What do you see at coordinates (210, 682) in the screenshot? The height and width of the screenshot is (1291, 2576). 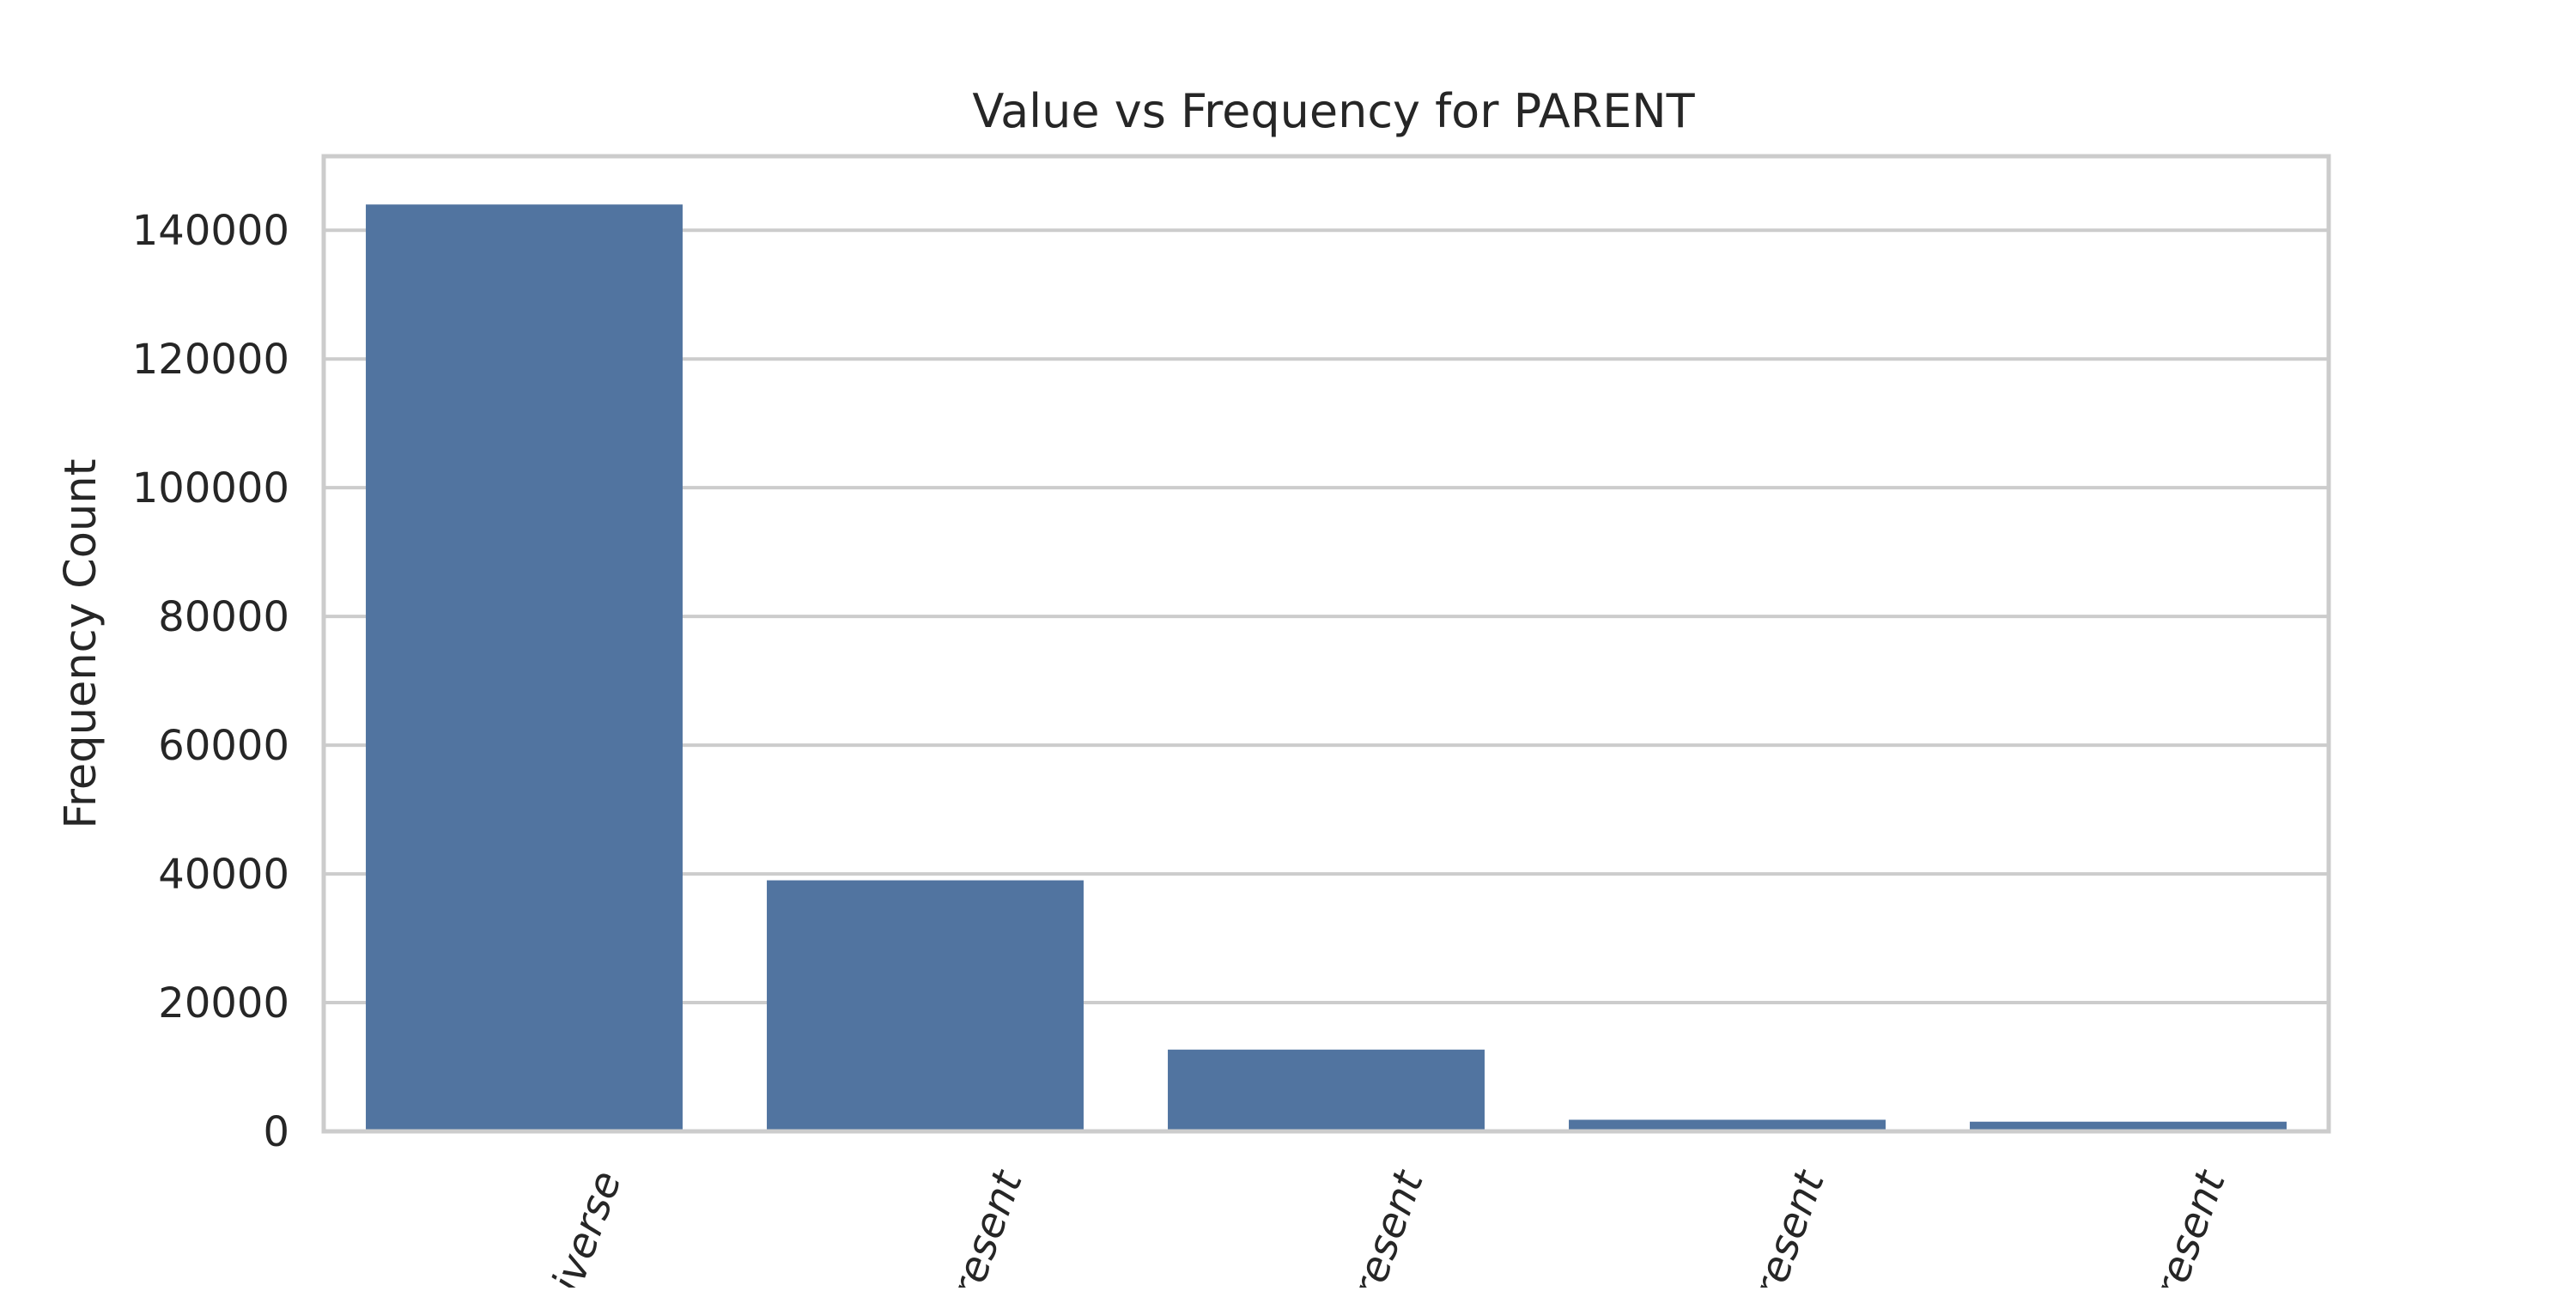 I see `y-tick-labels: 0 20000 40000 60000 80000 100000 120000 140000` at bounding box center [210, 682].